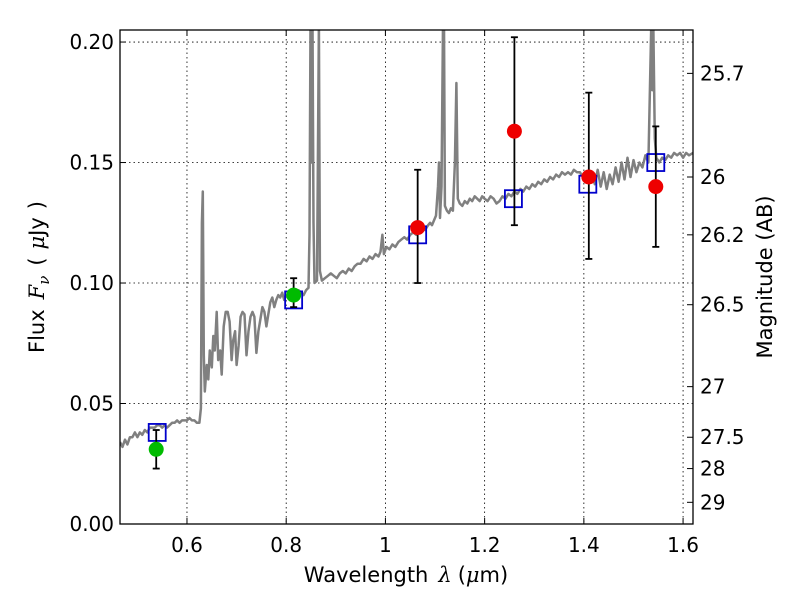  I want to click on x-tick-label-1: 0.8, so click(286, 545).